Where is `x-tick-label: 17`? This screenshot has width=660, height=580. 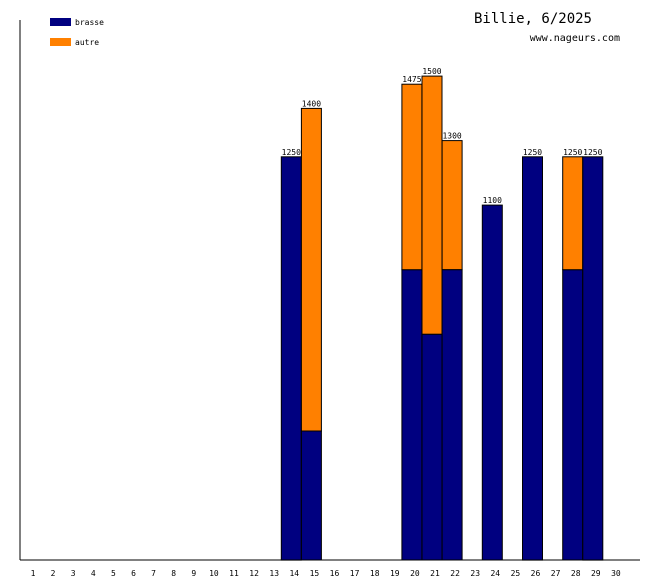
x-tick-label: 17 is located at coordinates (355, 573).